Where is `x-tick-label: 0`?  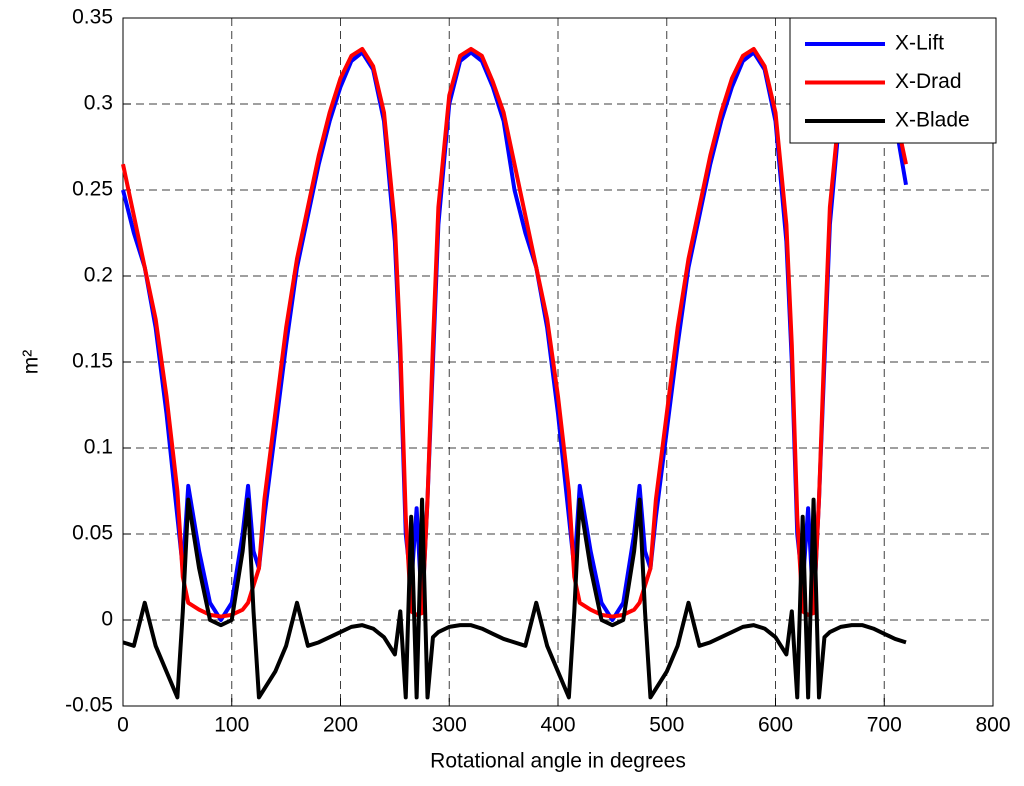
x-tick-label: 0 is located at coordinates (123, 725).